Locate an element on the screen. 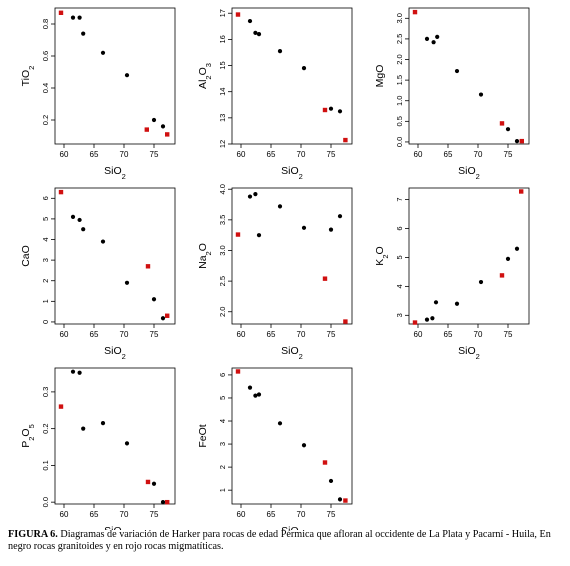  y-axis-label: TiO2 is located at coordinates (28, 76).